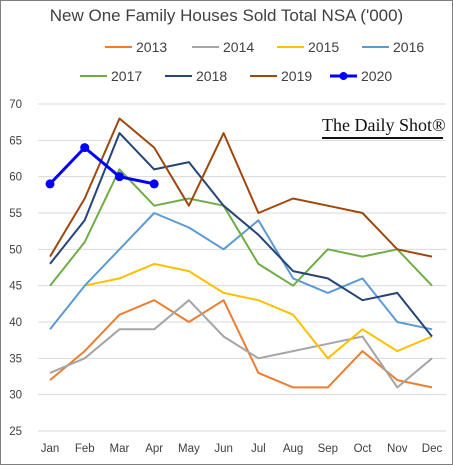 The height and width of the screenshot is (465, 453). What do you see at coordinates (397, 449) in the screenshot?
I see `x-tick-label: Nov` at bounding box center [397, 449].